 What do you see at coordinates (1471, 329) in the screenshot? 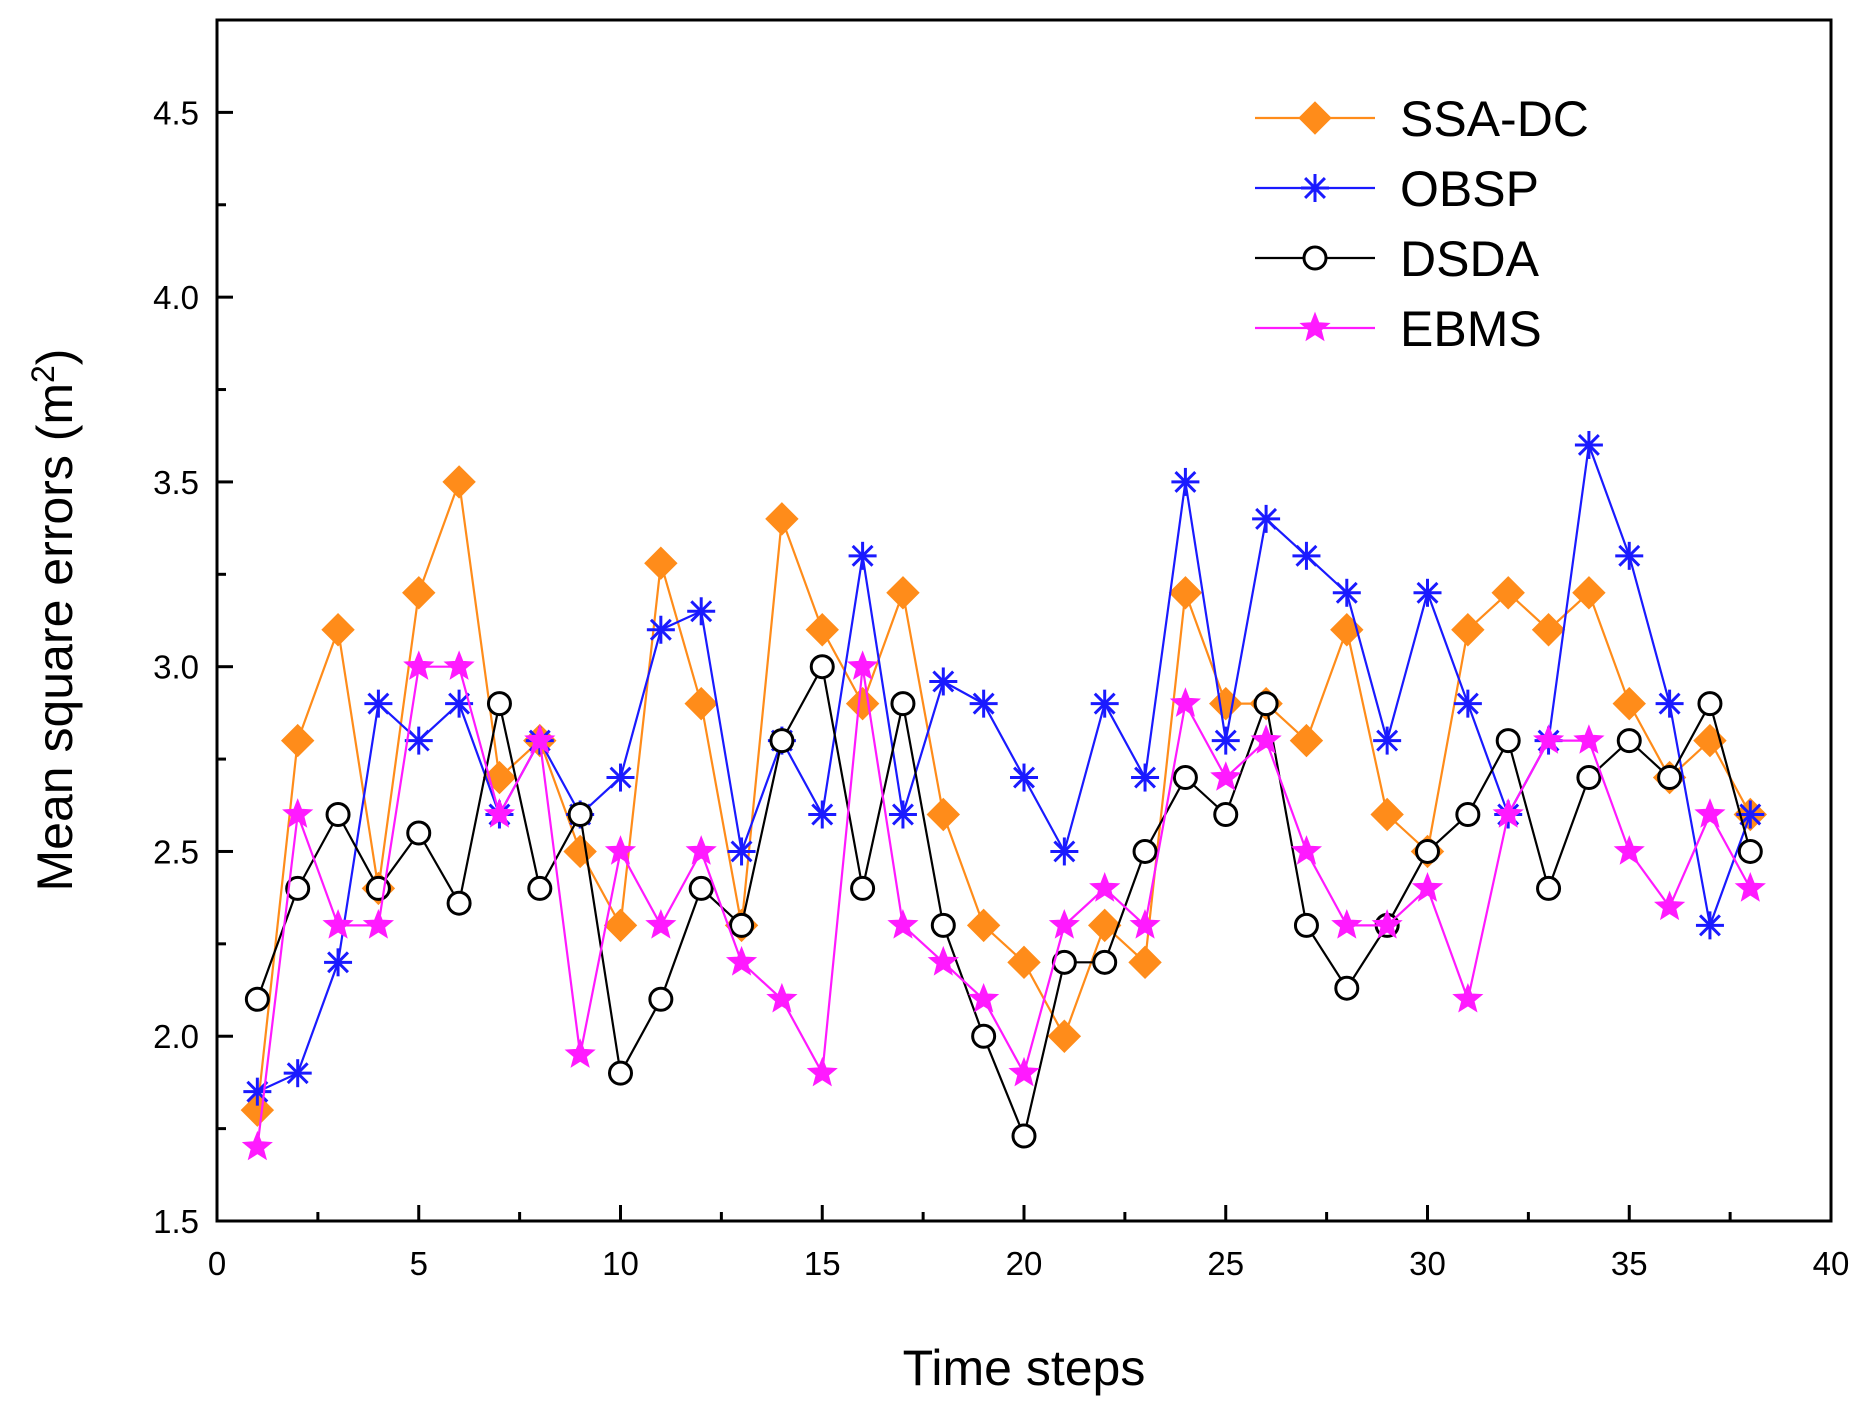
I see `legend-label: EBMS` at bounding box center [1471, 329].